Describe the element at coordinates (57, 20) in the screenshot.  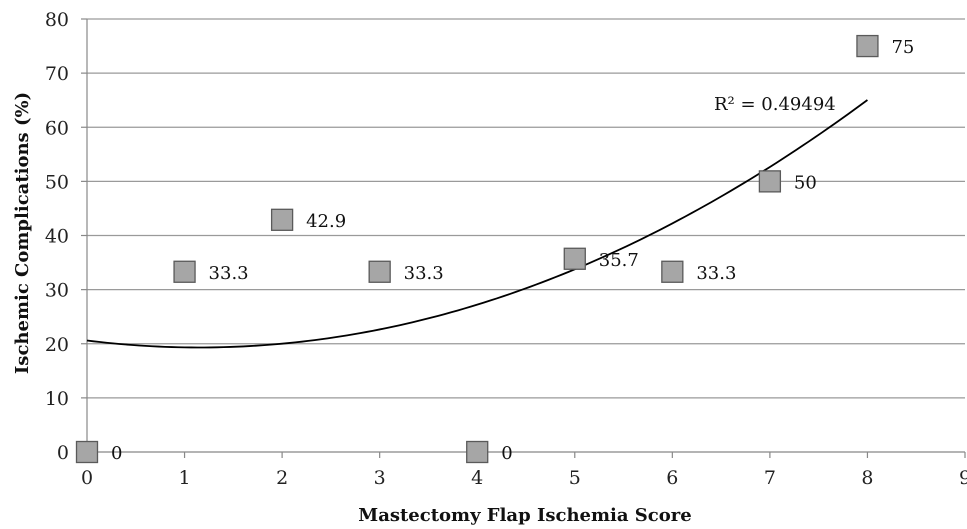
I see `y-tick-label: 80` at that location.